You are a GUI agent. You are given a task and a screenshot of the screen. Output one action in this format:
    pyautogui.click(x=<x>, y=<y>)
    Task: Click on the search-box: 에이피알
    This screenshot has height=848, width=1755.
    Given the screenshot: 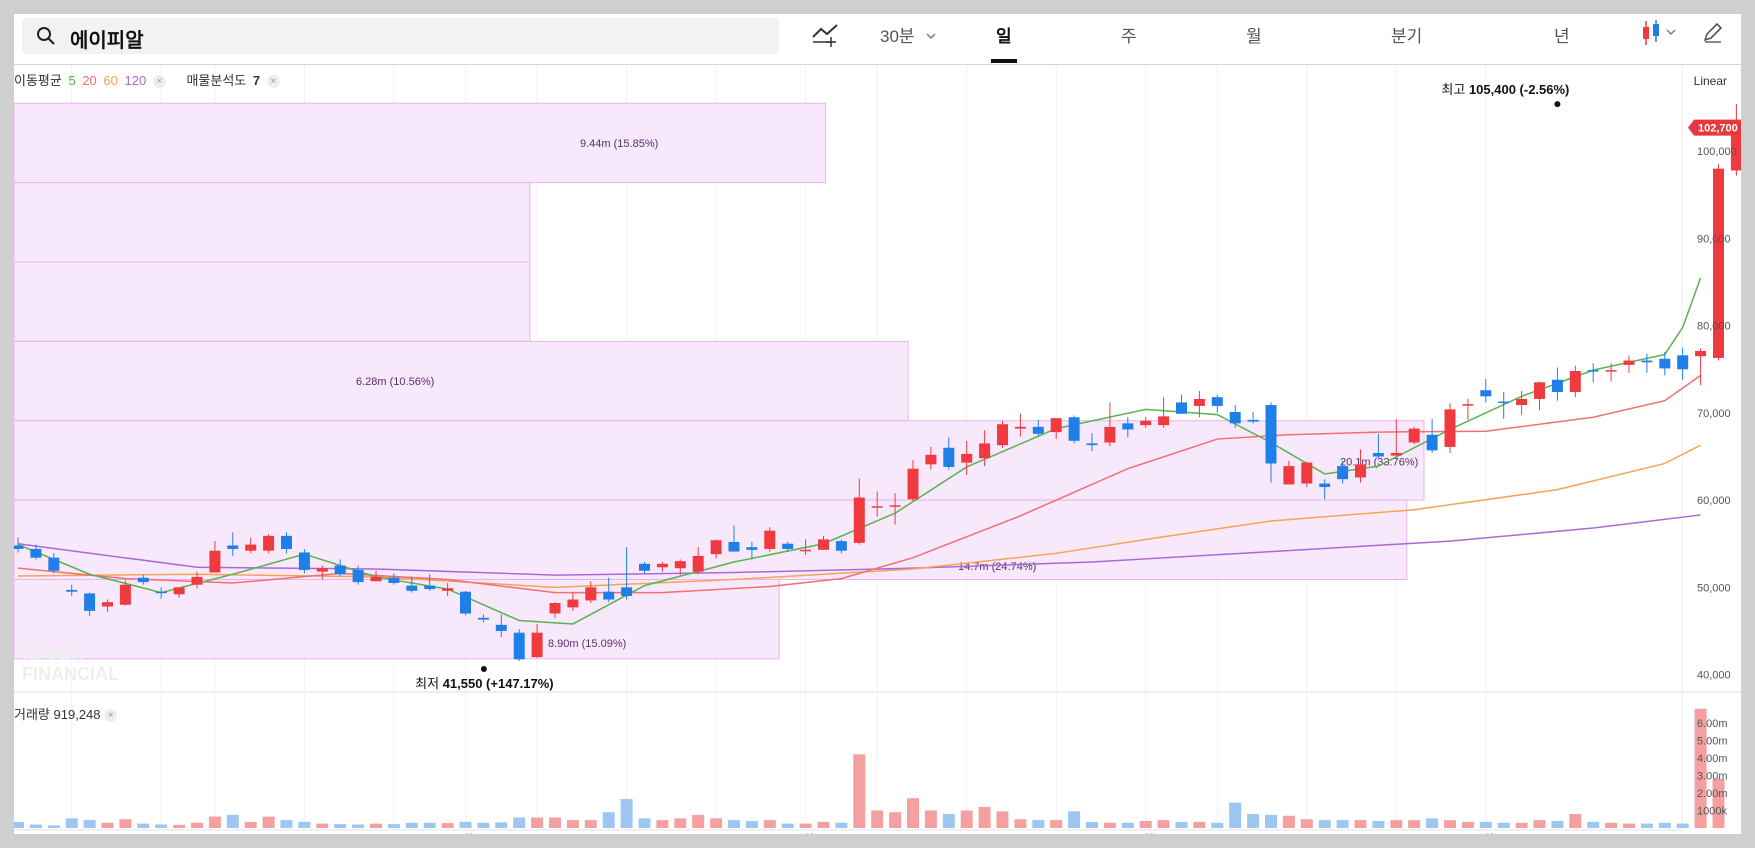 What is the action you would take?
    pyautogui.click(x=400, y=36)
    